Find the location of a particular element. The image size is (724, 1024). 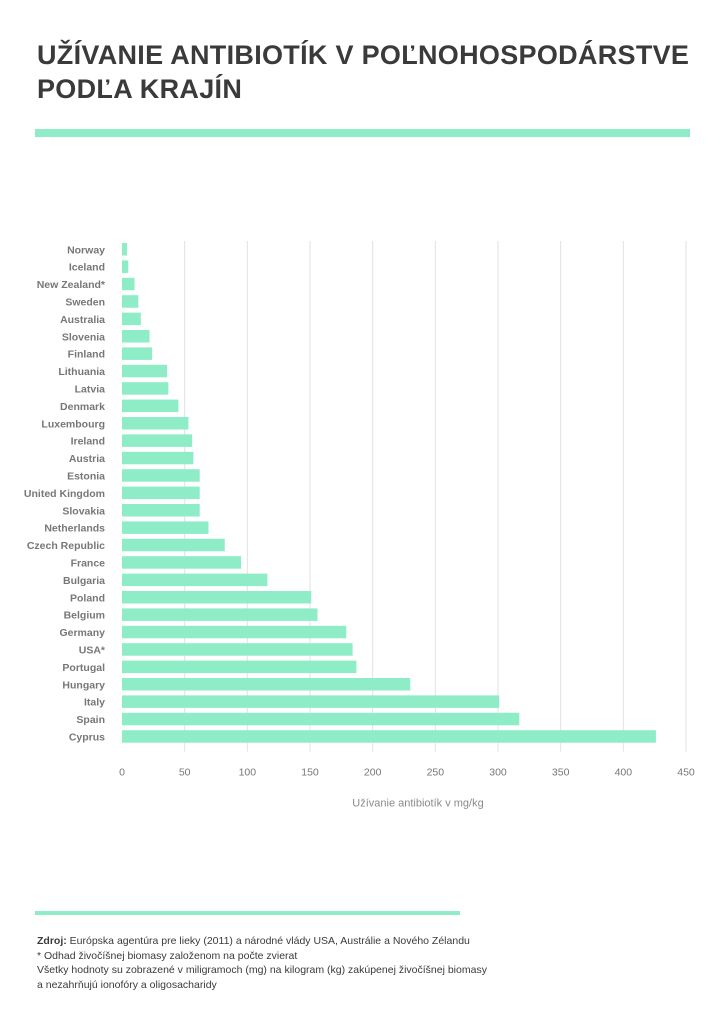

category-label: Netherlands is located at coordinates (74, 529).